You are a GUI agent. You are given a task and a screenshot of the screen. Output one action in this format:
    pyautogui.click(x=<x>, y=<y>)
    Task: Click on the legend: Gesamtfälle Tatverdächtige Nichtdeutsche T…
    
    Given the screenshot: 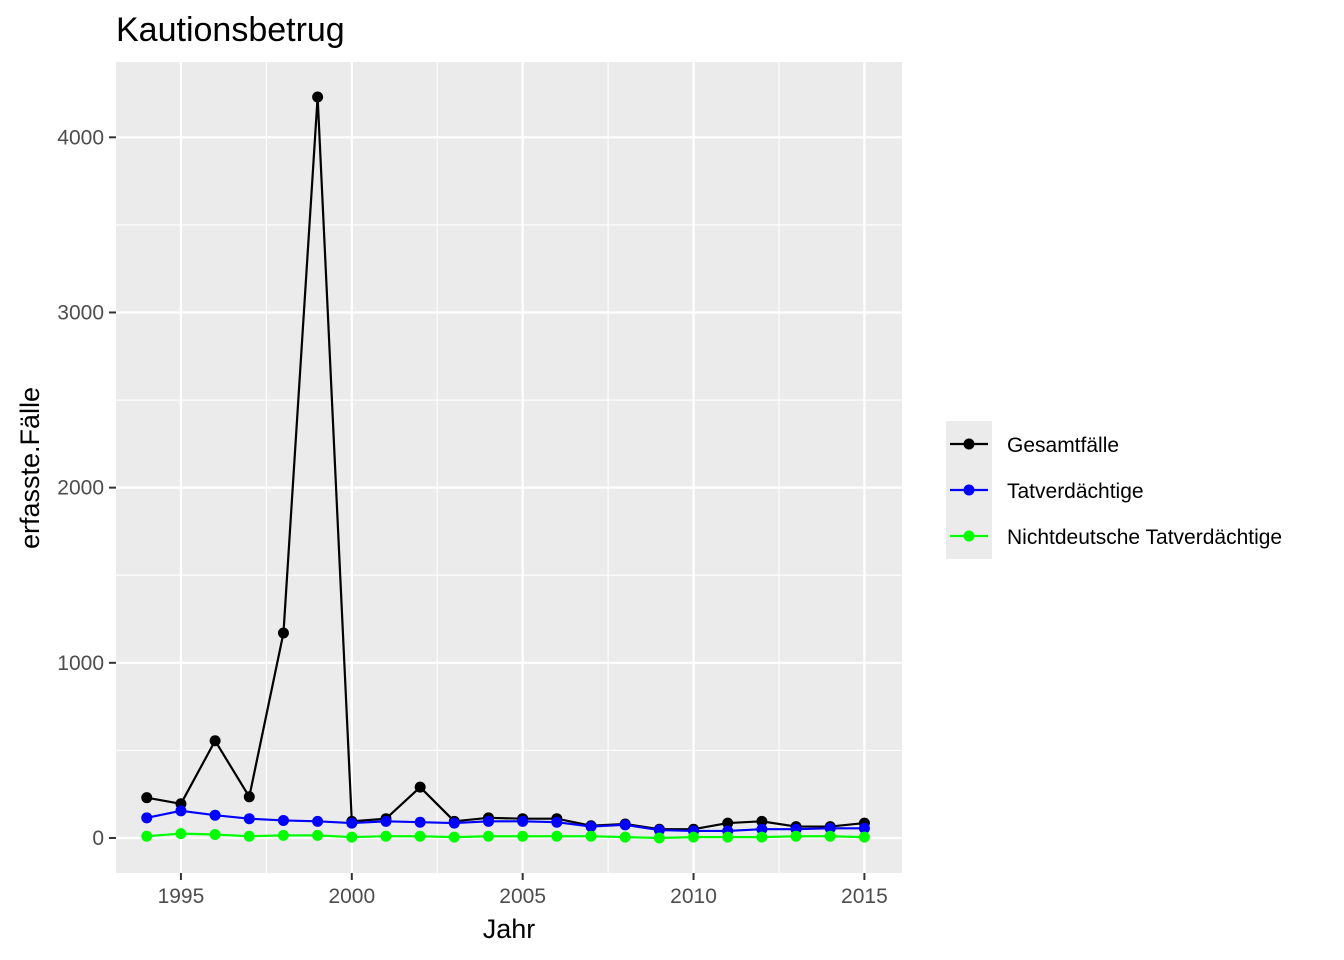 What is the action you would take?
    pyautogui.click(x=1116, y=491)
    